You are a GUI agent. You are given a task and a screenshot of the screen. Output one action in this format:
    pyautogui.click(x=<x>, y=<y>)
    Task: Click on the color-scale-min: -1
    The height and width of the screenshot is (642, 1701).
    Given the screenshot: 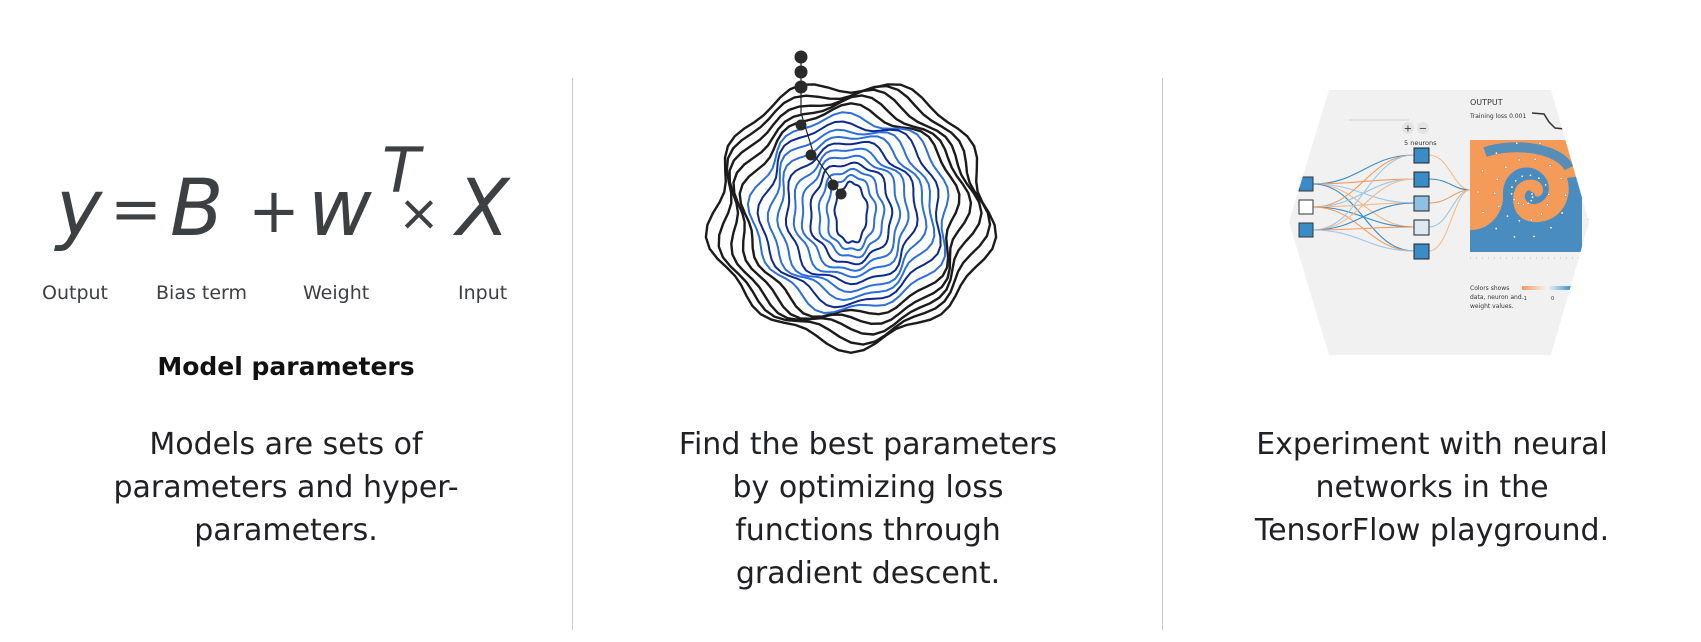 What is the action you would take?
    pyautogui.click(x=1524, y=299)
    